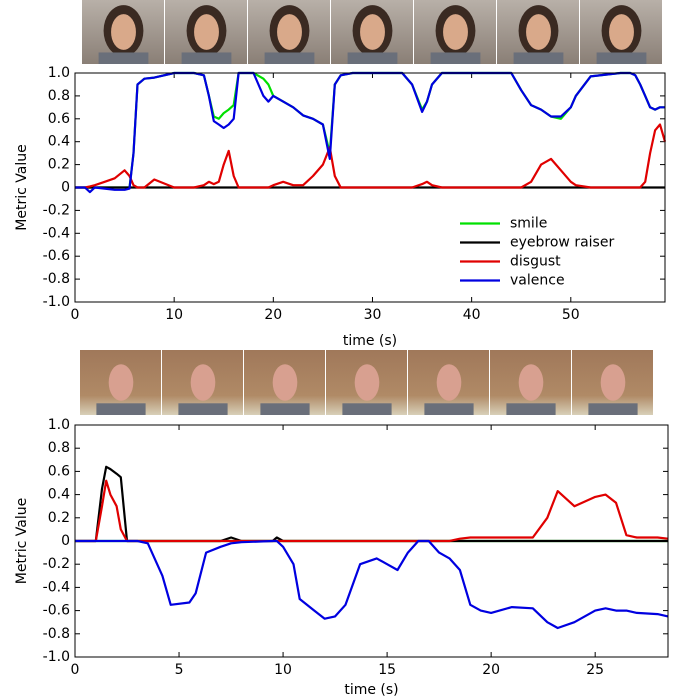  What do you see at coordinates (179, 670) in the screenshot?
I see `x-tick-label: 5` at bounding box center [179, 670].